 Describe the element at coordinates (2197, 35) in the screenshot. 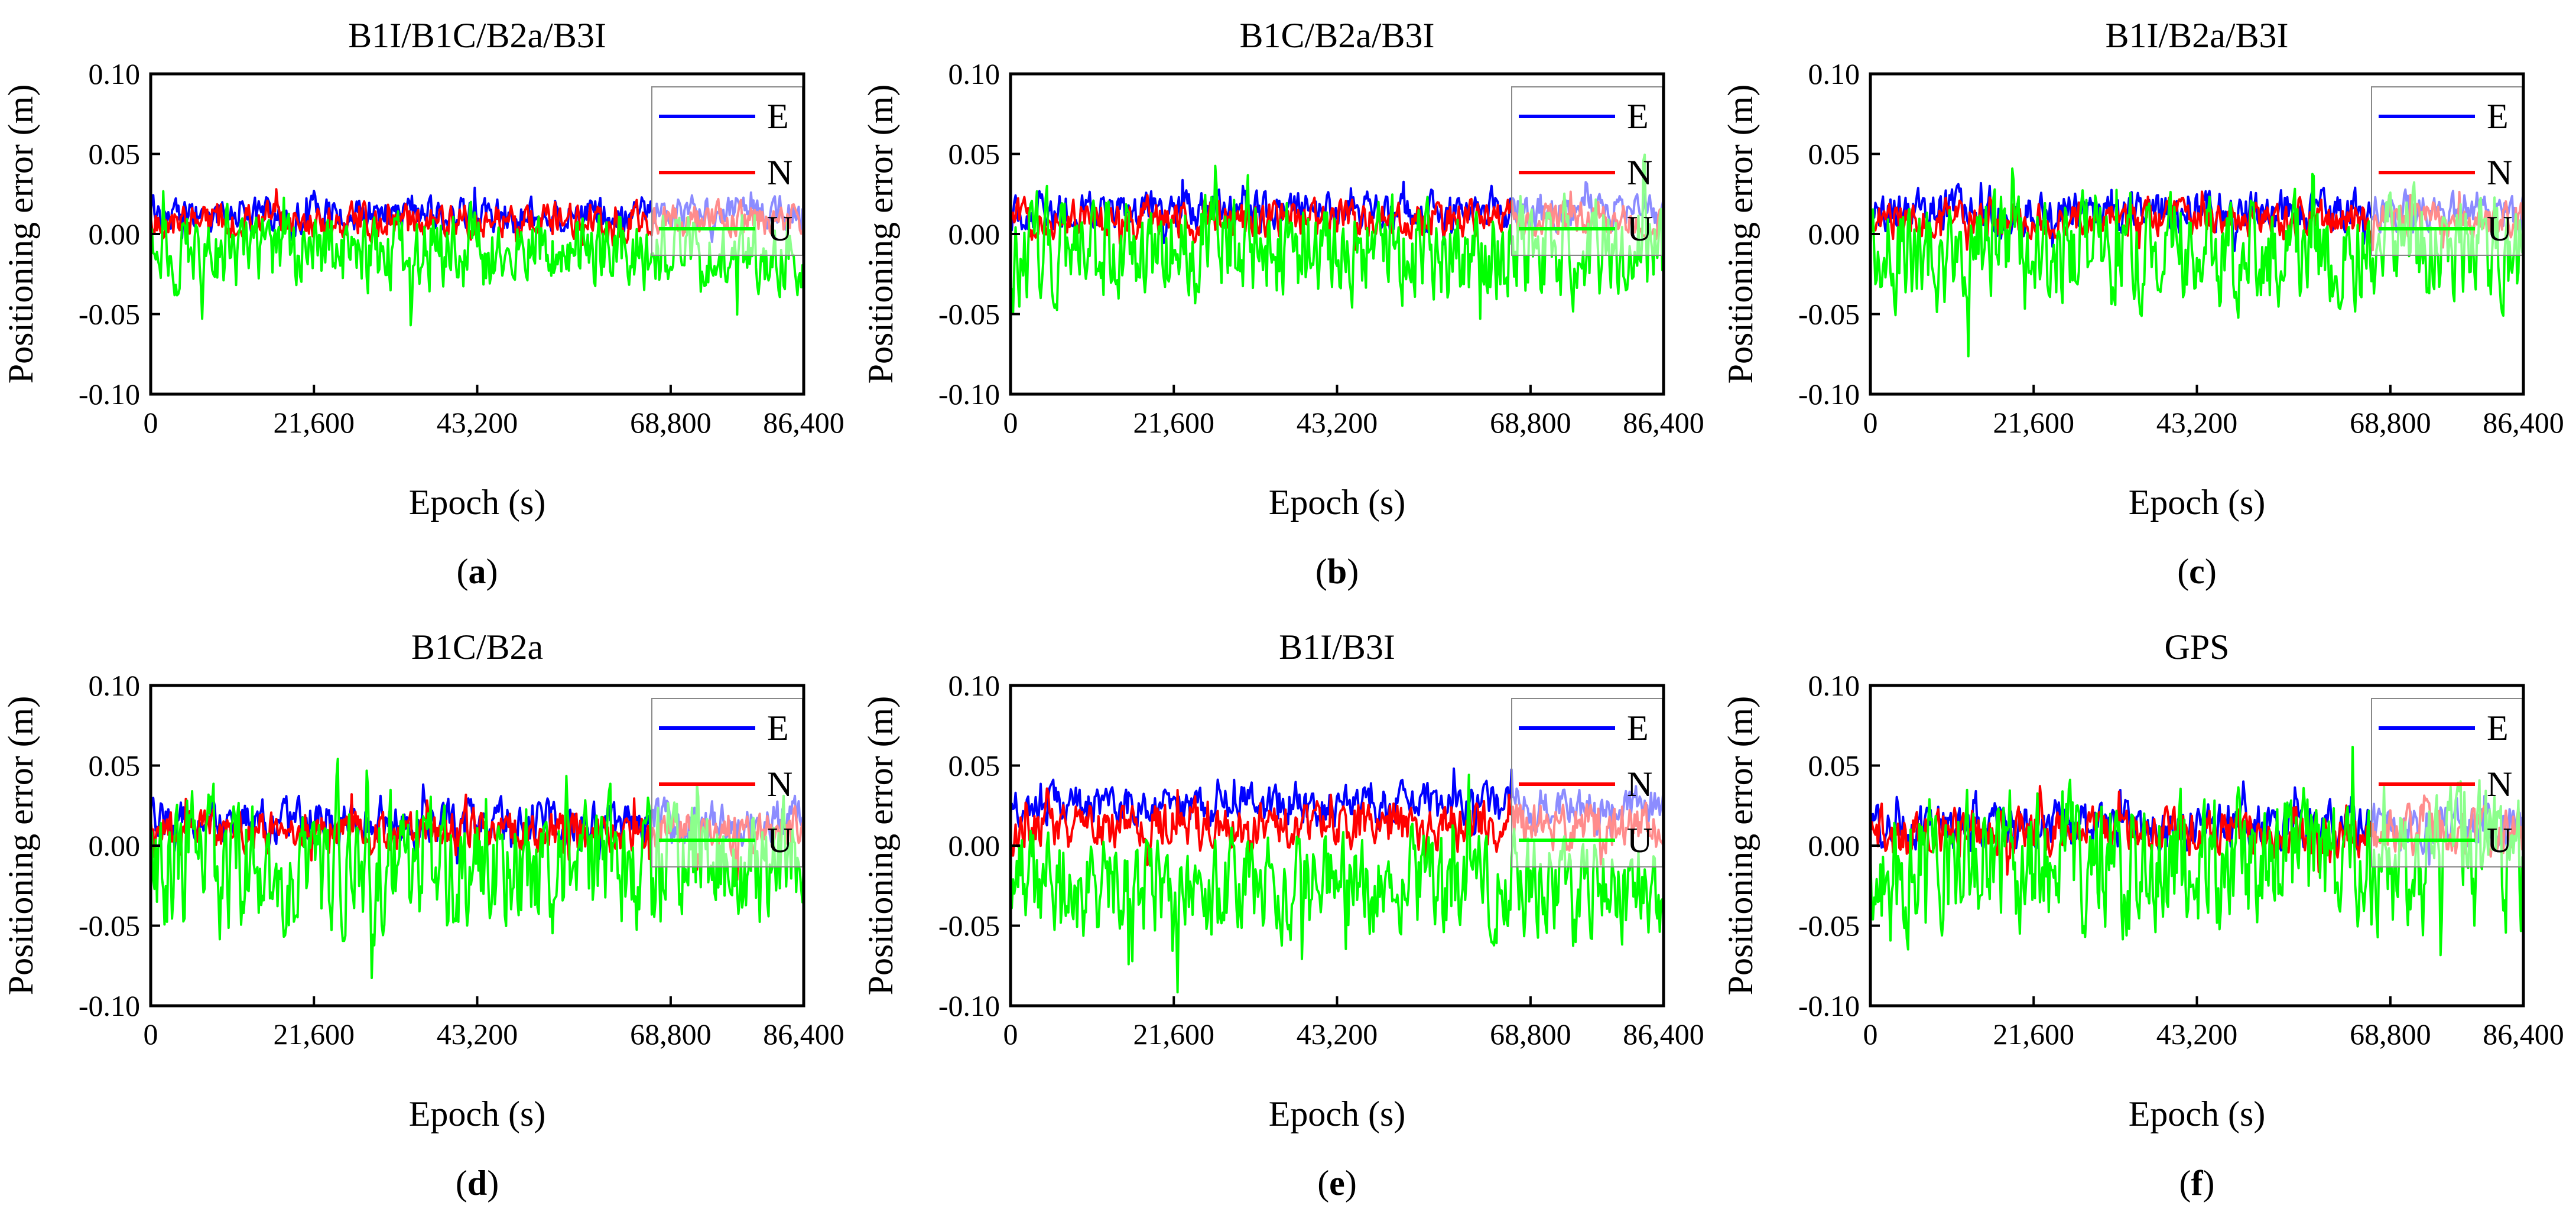

I see `panel-title: B1I/B2a/B3I` at that location.